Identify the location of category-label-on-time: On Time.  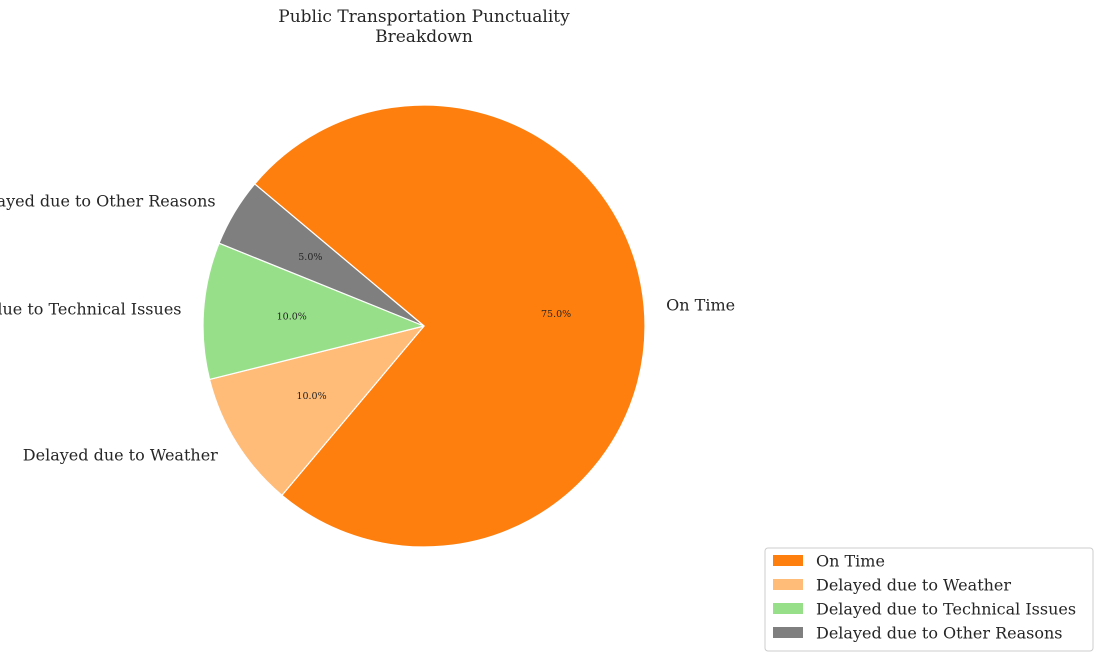
(700, 304).